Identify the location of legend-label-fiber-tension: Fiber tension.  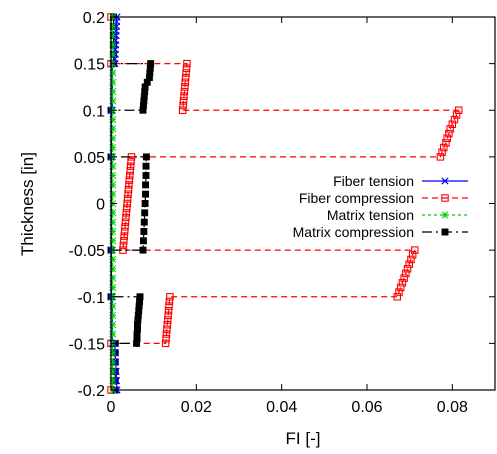
(373, 181).